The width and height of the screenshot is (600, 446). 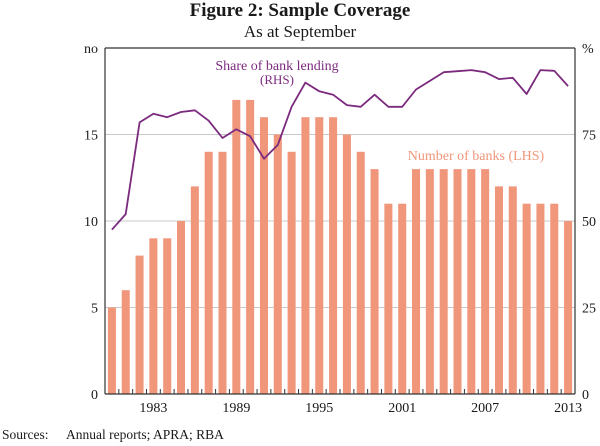 What do you see at coordinates (333, 255) in the screenshot?
I see `bar-1996` at bounding box center [333, 255].